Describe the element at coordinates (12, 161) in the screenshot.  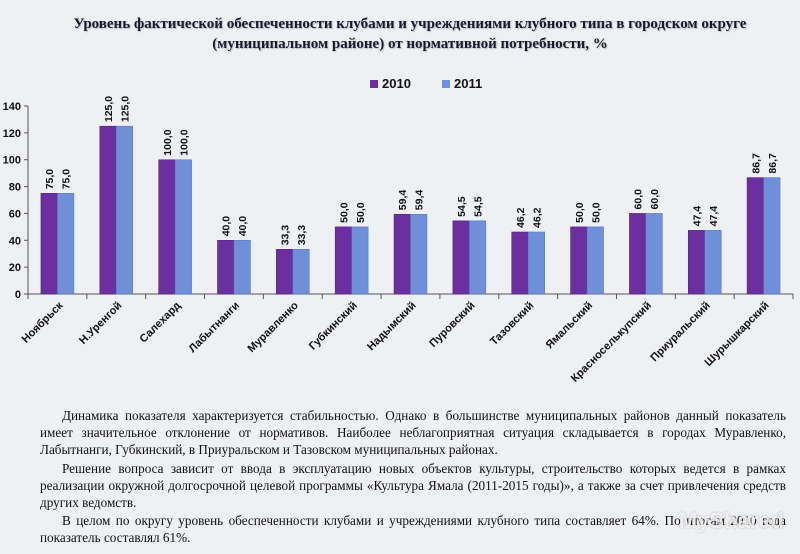
I see `y-tick-label-100: 100` at that location.